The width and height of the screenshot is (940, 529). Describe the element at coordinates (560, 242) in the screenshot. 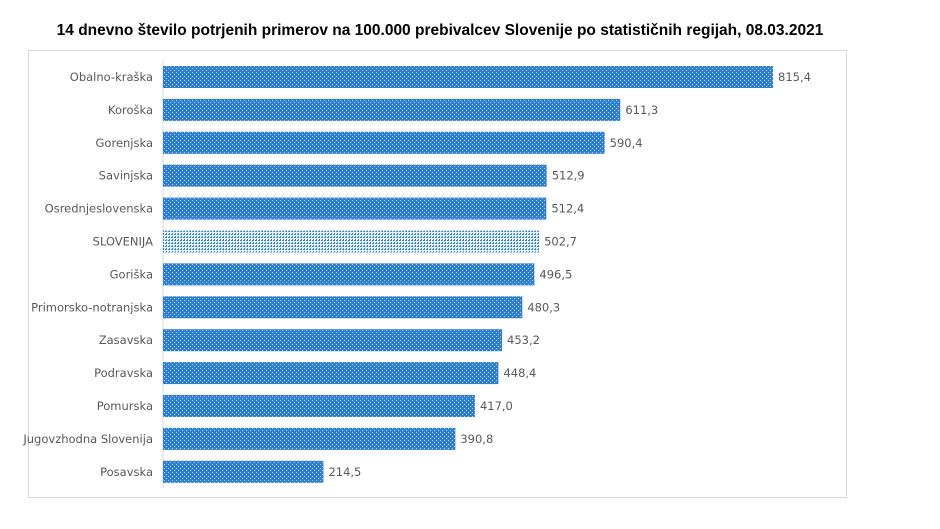

I see `data-label: 502,7` at that location.